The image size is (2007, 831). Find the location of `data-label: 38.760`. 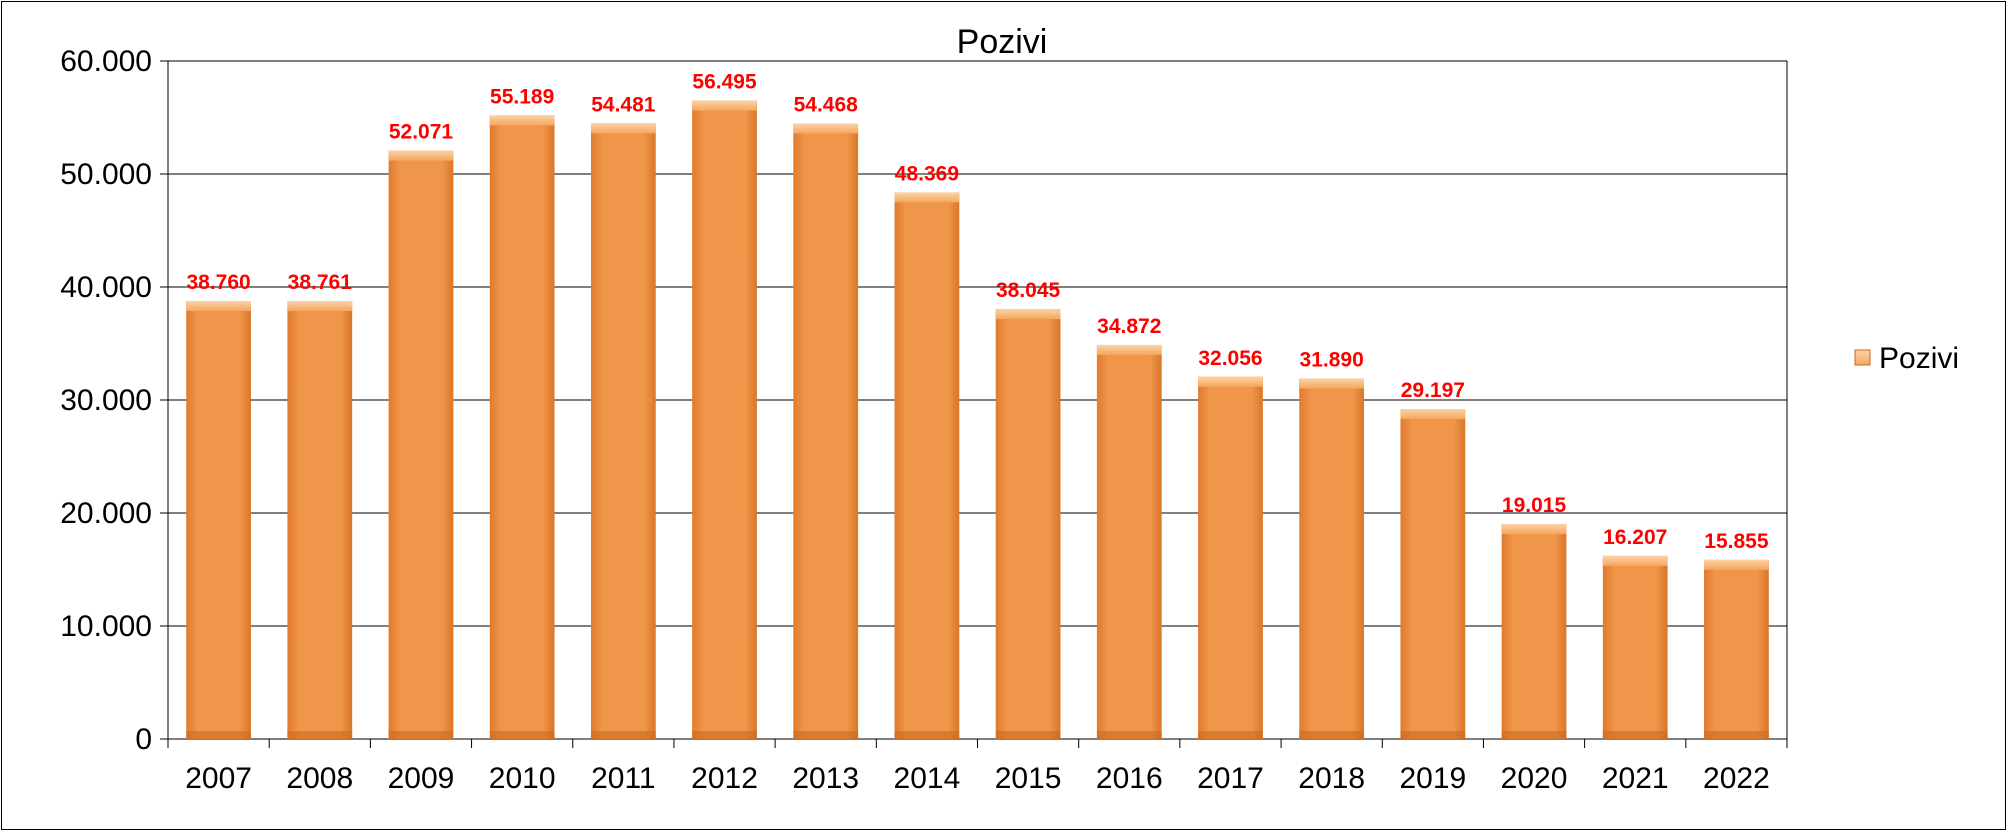

data-label: 38.760 is located at coordinates (218, 282).